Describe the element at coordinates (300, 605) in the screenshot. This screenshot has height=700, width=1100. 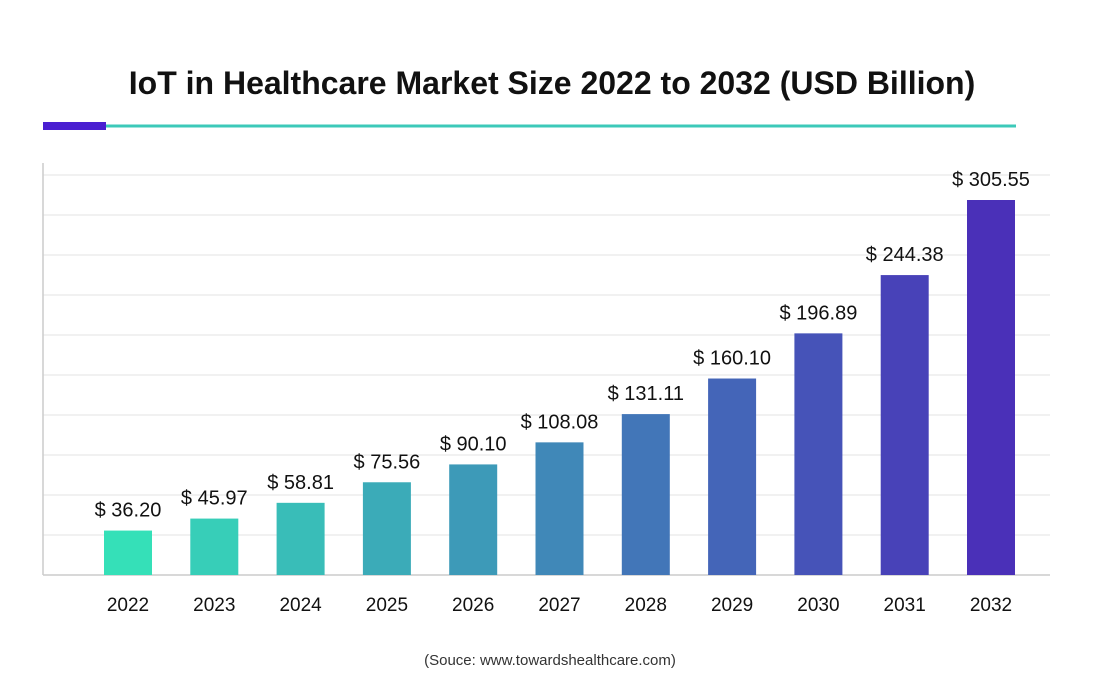
I see `x-tick-2024: 2024` at that location.